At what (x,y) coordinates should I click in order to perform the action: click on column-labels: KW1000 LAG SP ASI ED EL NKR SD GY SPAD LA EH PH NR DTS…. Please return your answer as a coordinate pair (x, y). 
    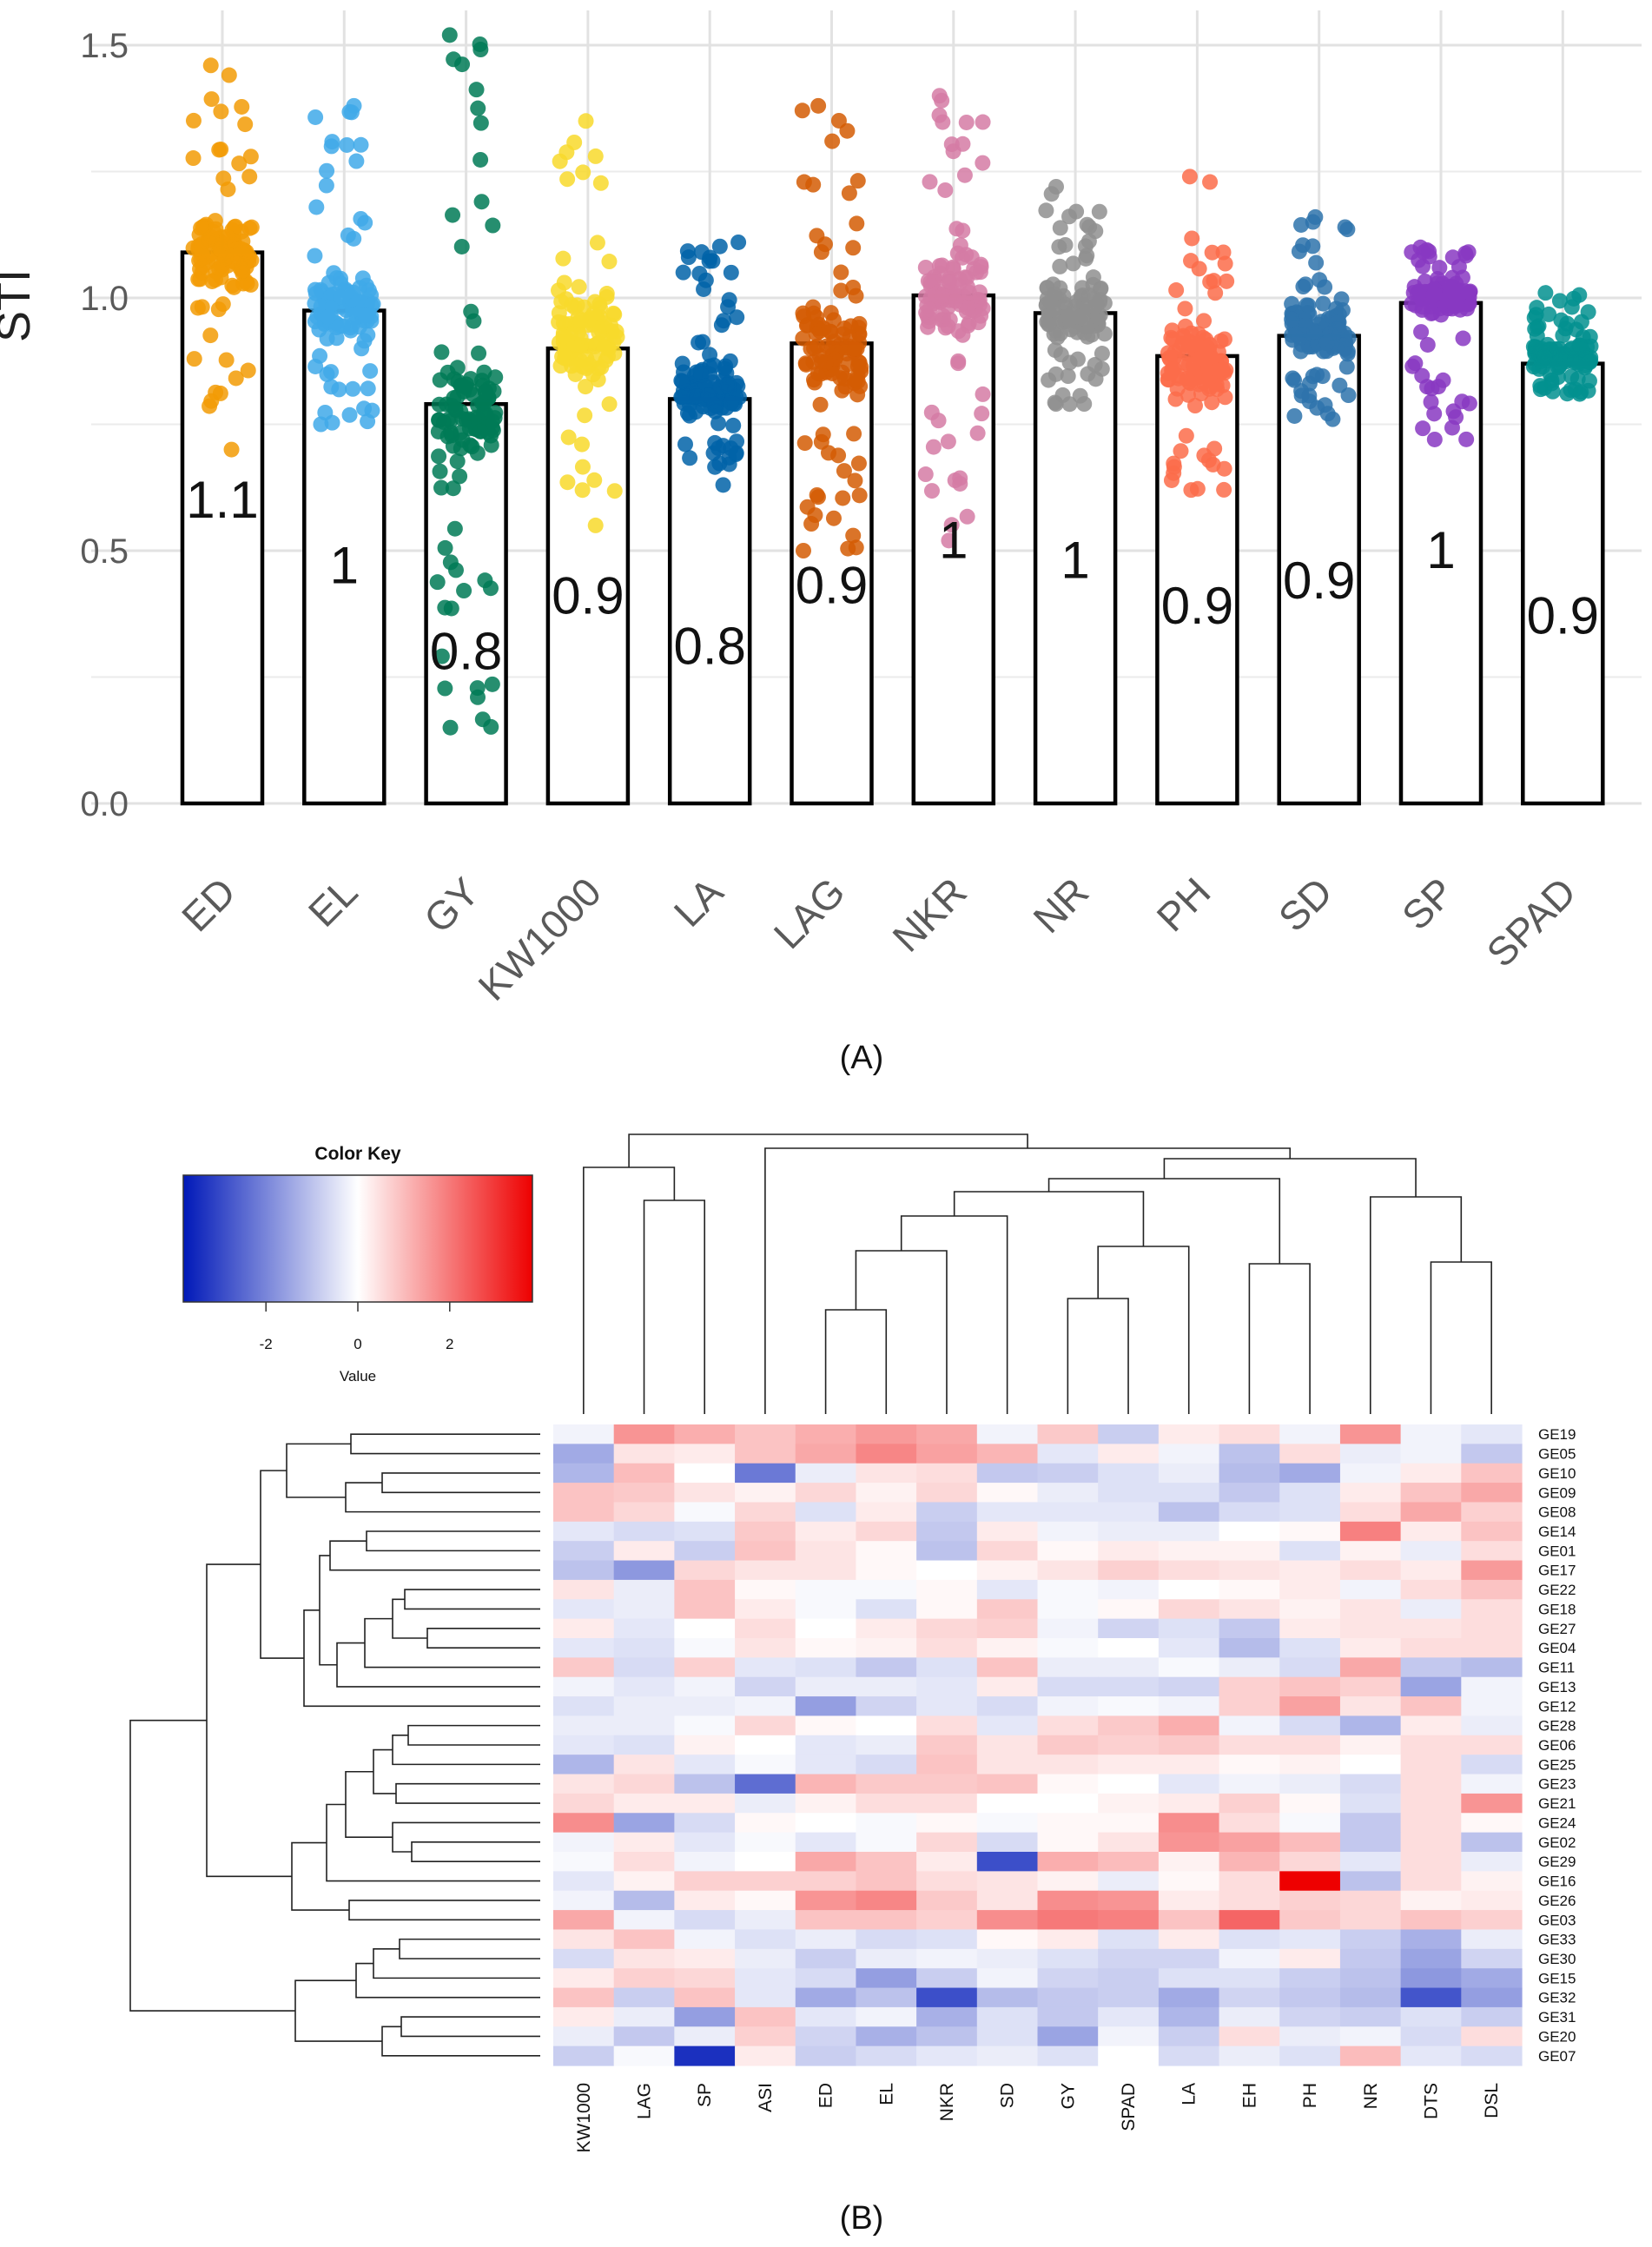
    Looking at the image, I should click on (1038, 2118).